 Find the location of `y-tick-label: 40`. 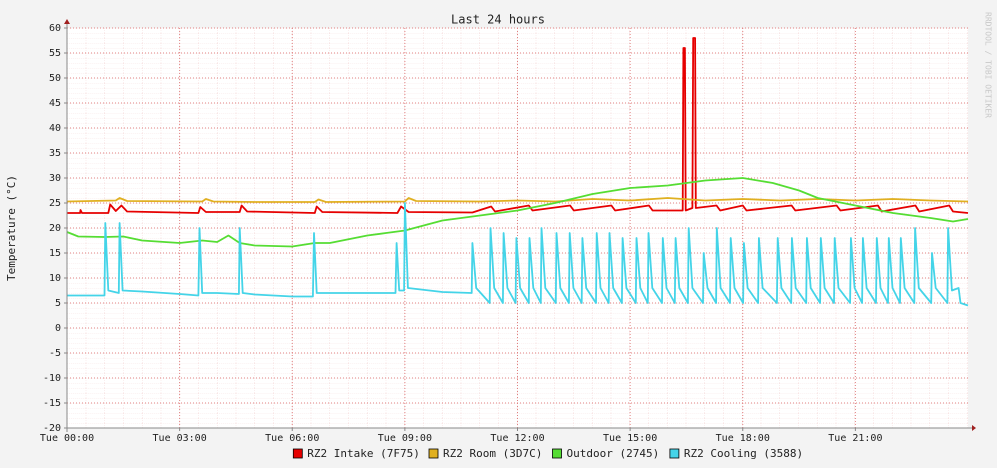

y-tick-label: 40 is located at coordinates (55, 128).